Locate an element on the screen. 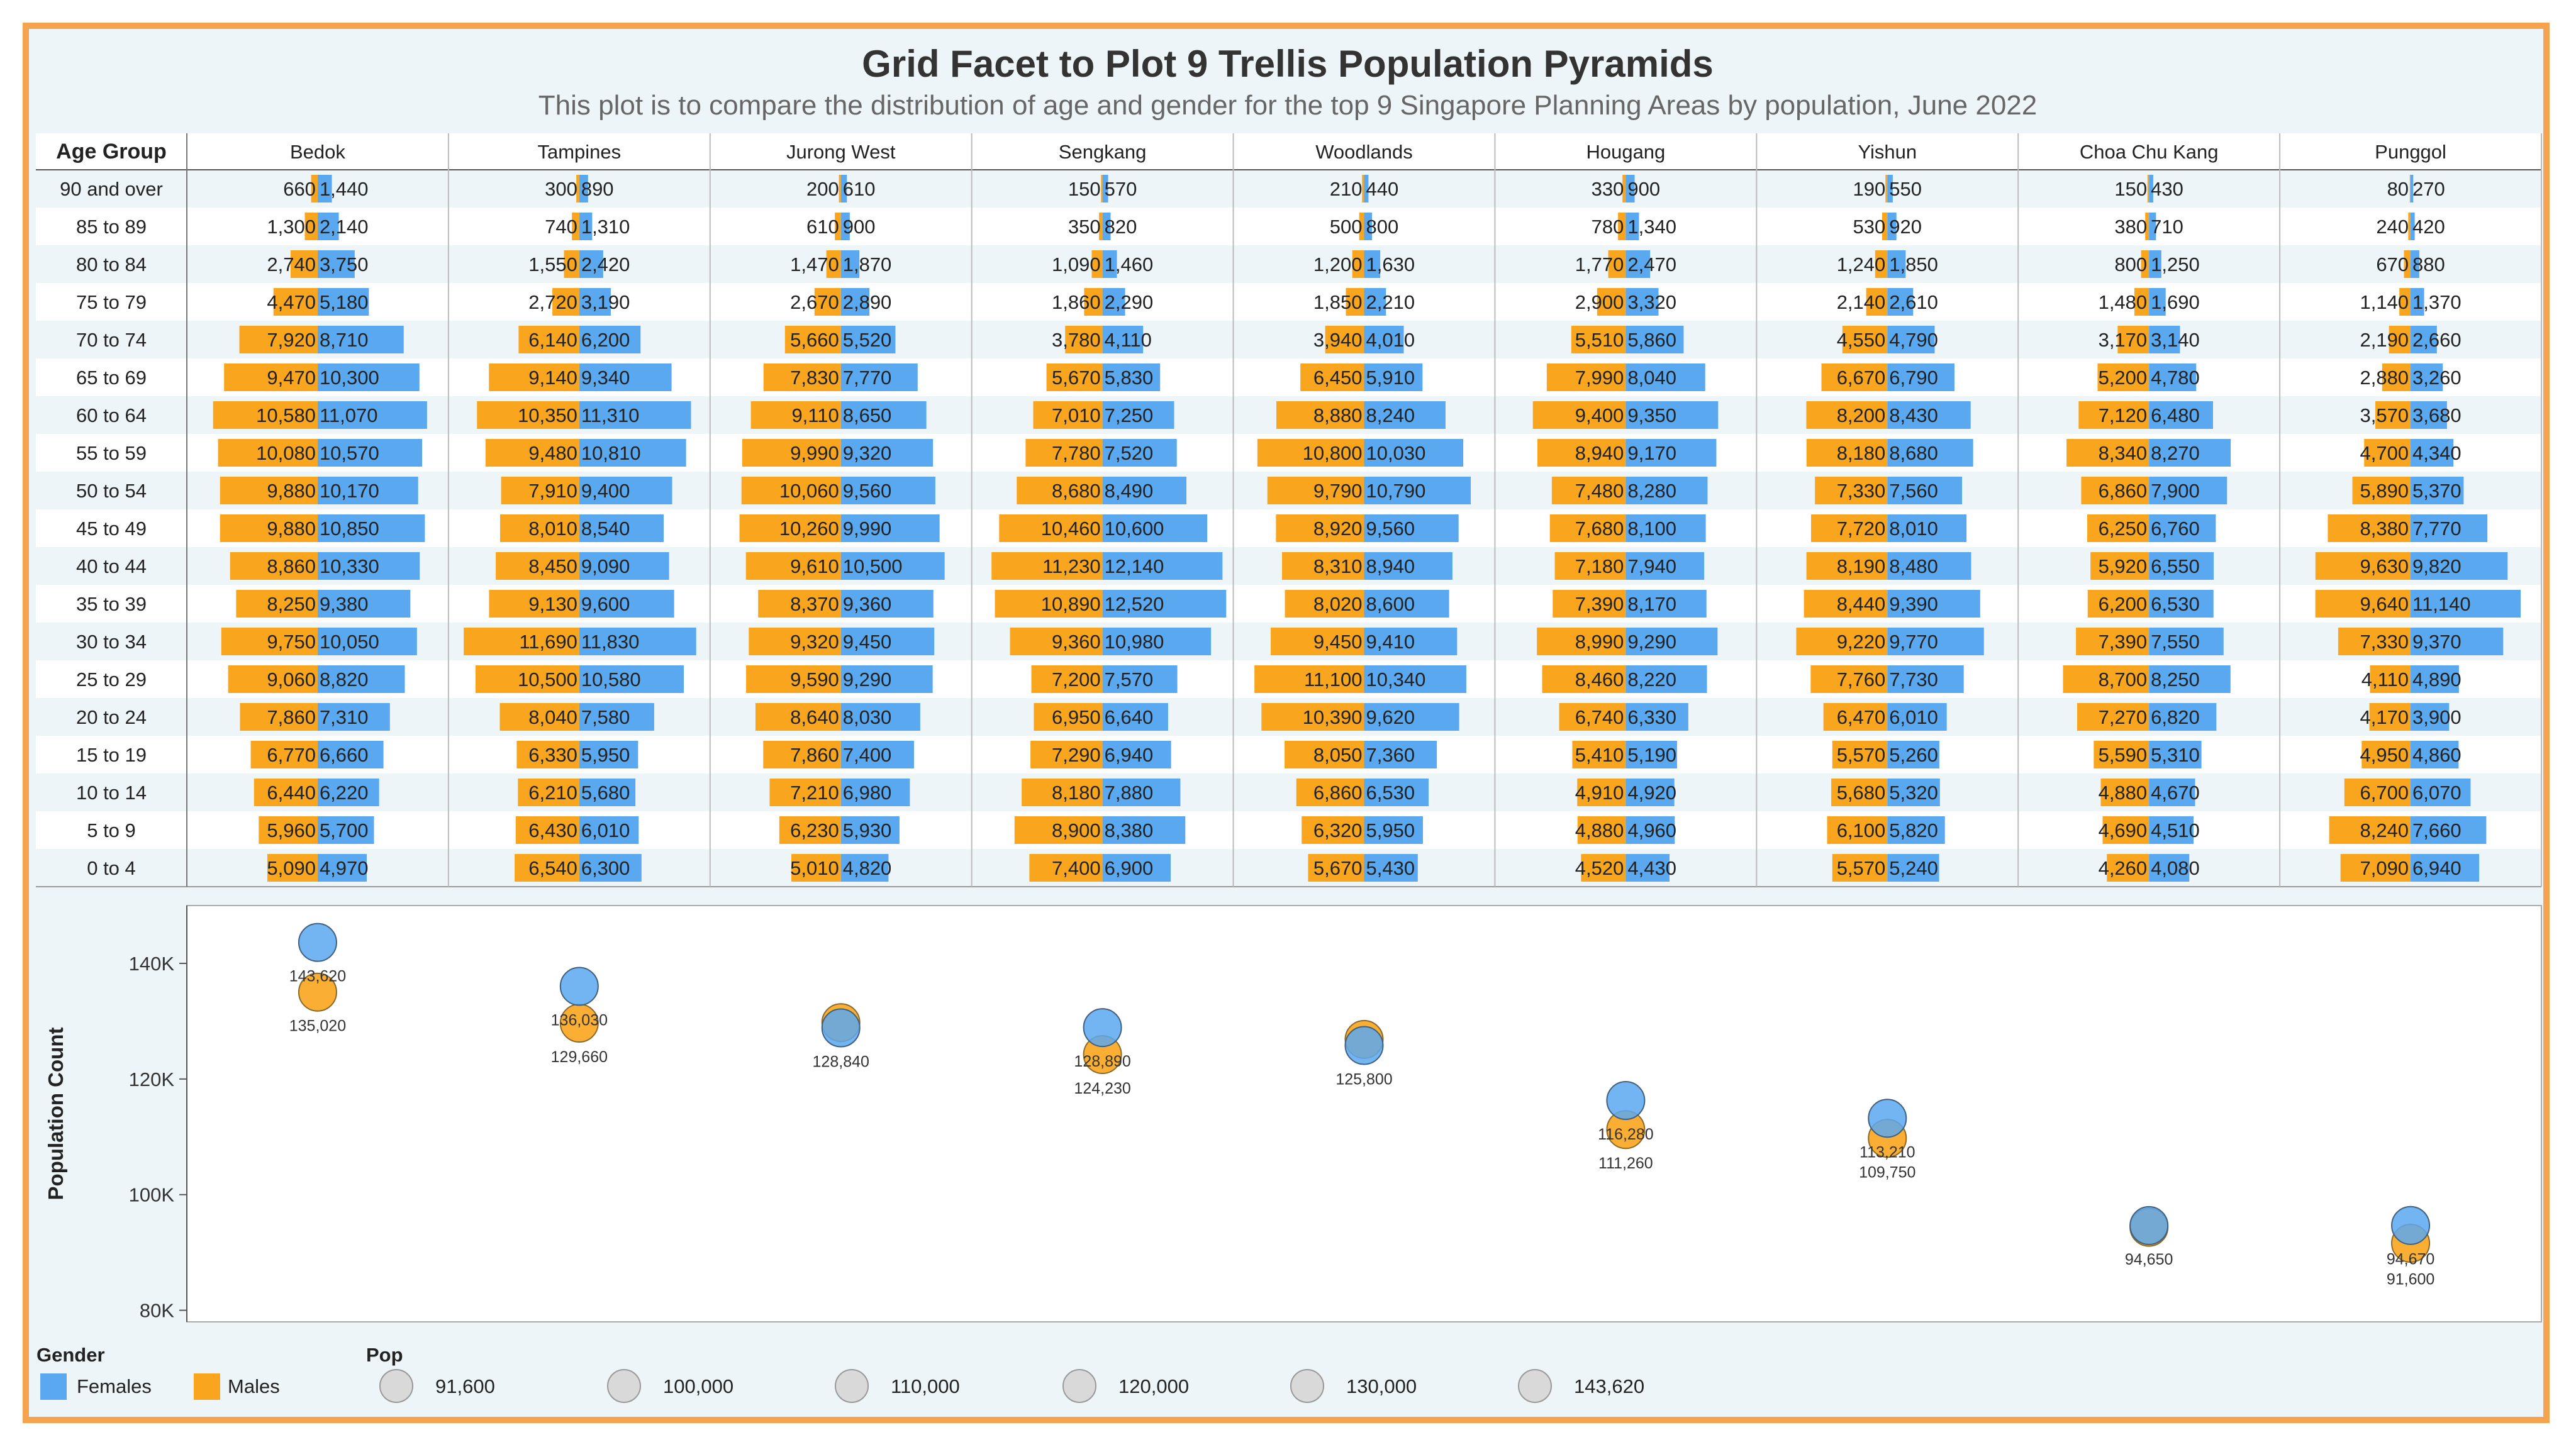 This screenshot has width=2576, height=1447. y-tick-label: 120K is located at coordinates (152, 1079).